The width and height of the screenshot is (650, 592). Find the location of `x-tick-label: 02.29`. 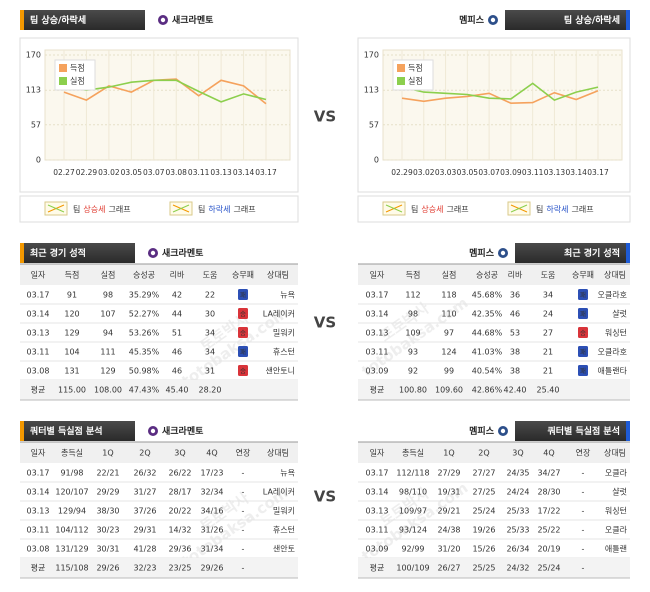

x-tick-label: 02.29 is located at coordinates (87, 172).